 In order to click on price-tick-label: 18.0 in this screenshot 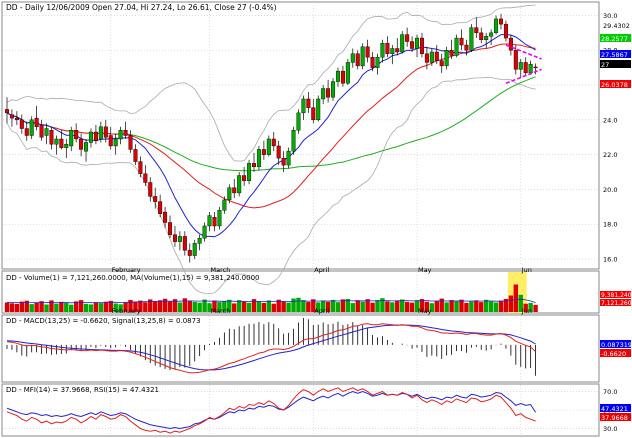, I will do `click(610, 225)`.